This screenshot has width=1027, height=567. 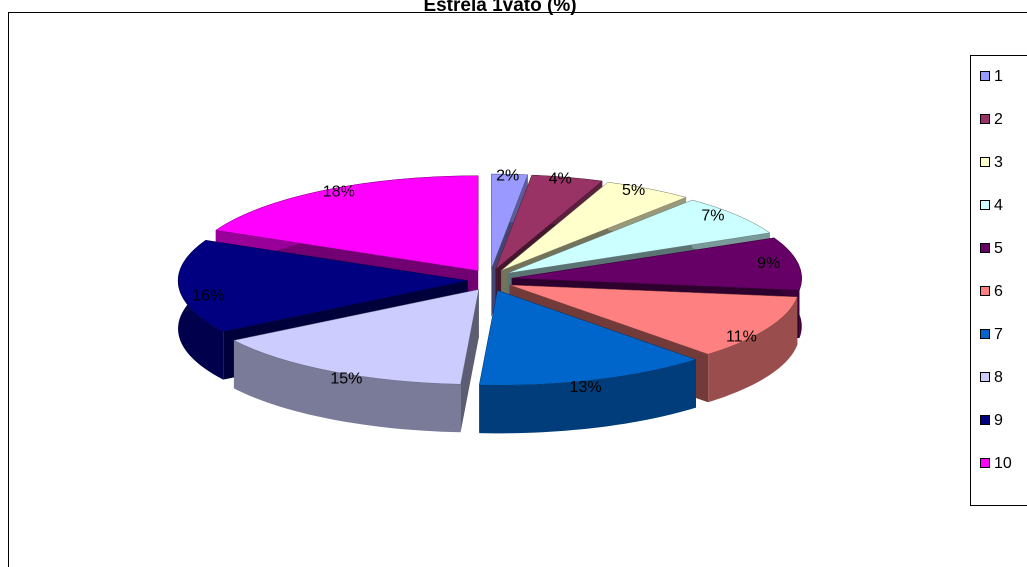 I want to click on data-label: 16%, so click(x=208, y=296).